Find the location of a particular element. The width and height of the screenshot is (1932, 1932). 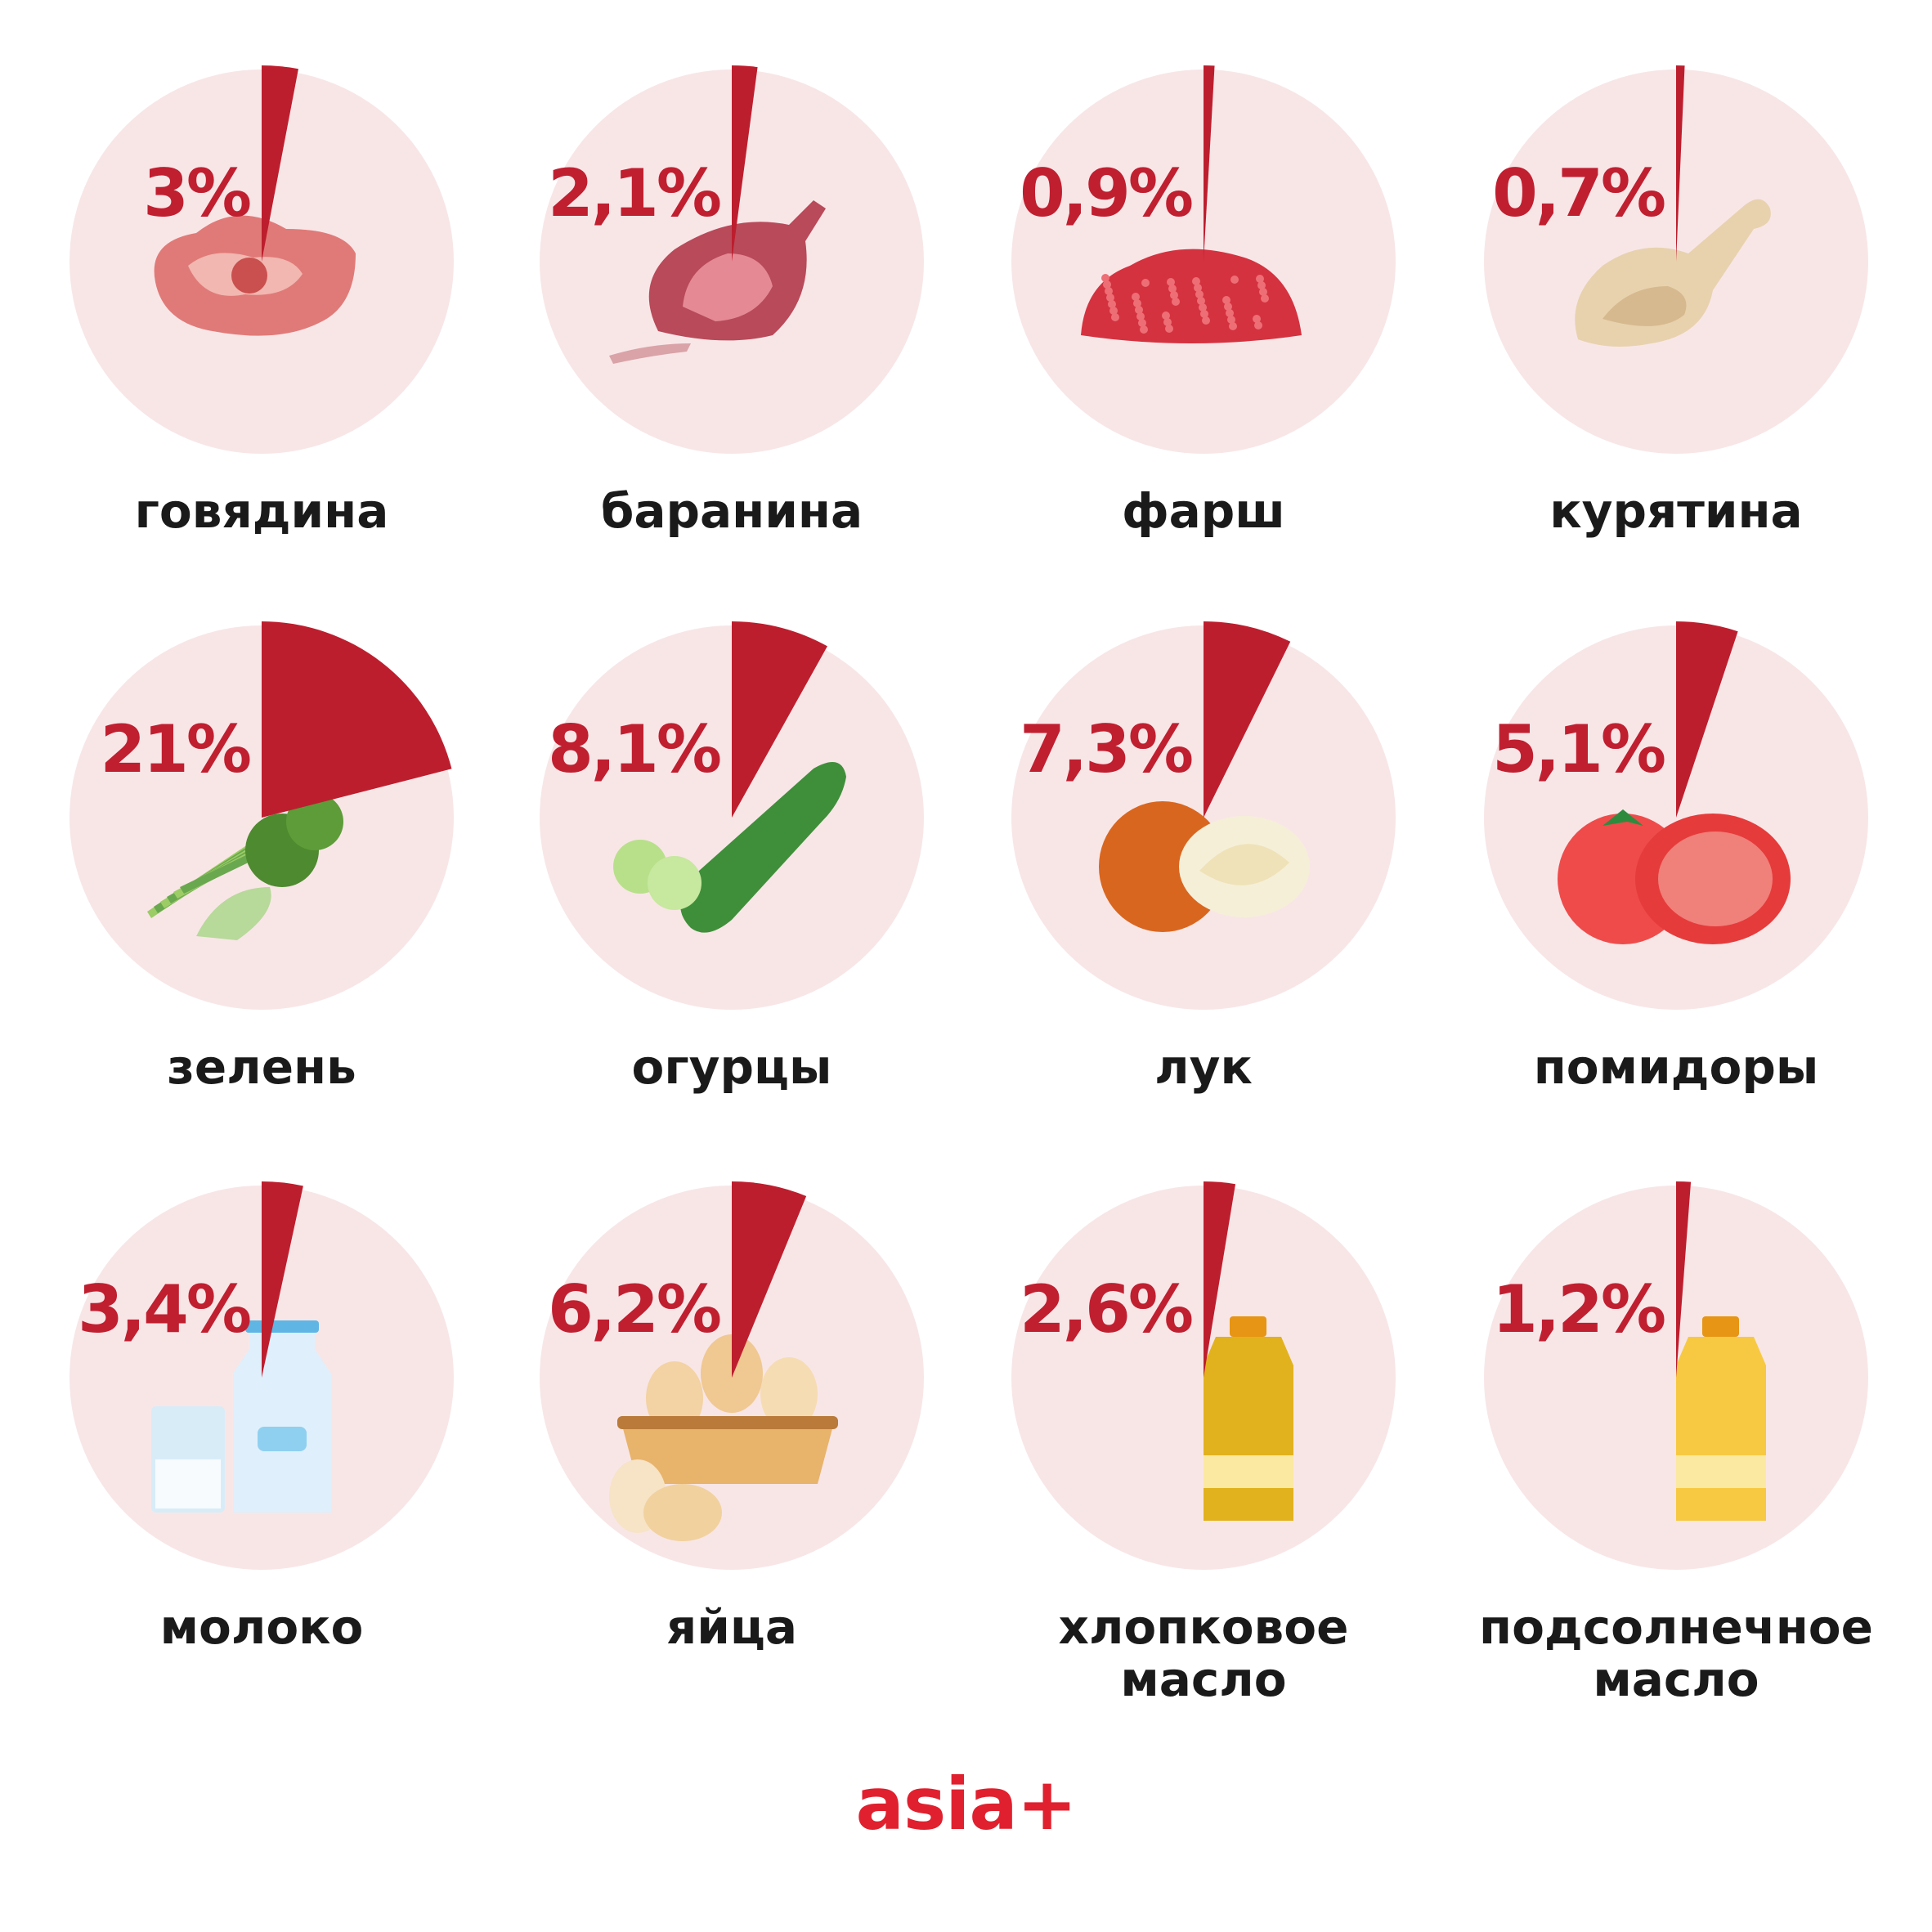

category-label: фарш is located at coordinates (1203, 511).